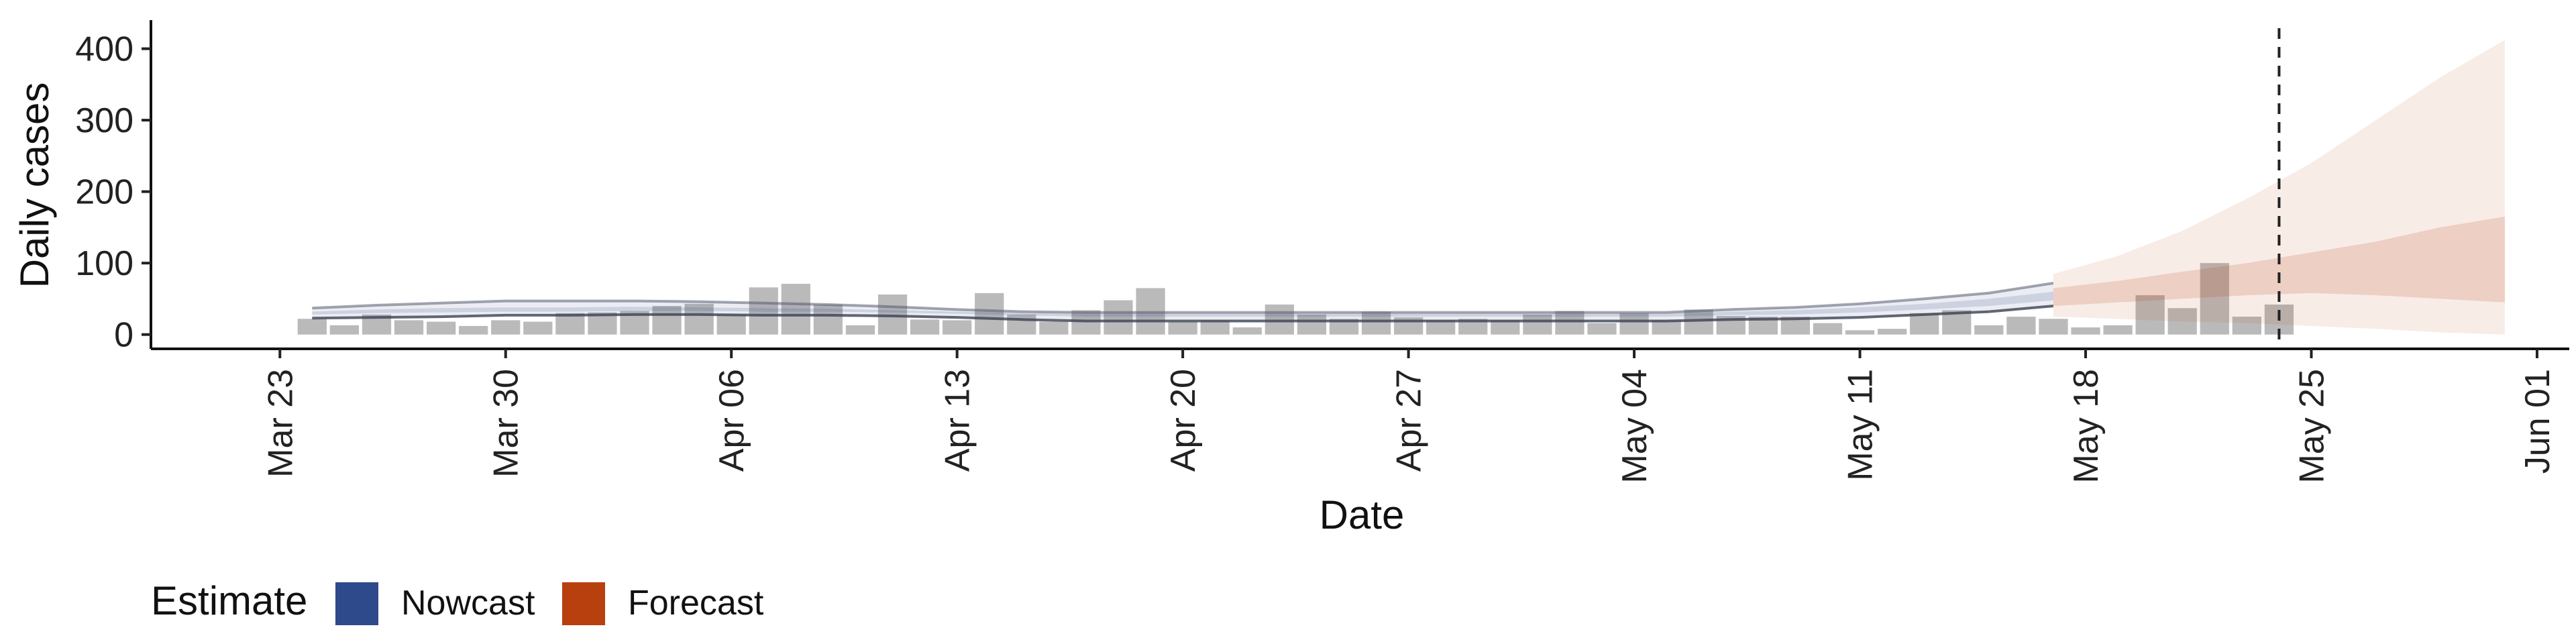 This screenshot has width=2576, height=644. Describe the element at coordinates (356, 603) in the screenshot. I see `legend-swatch-nowcast` at that location.